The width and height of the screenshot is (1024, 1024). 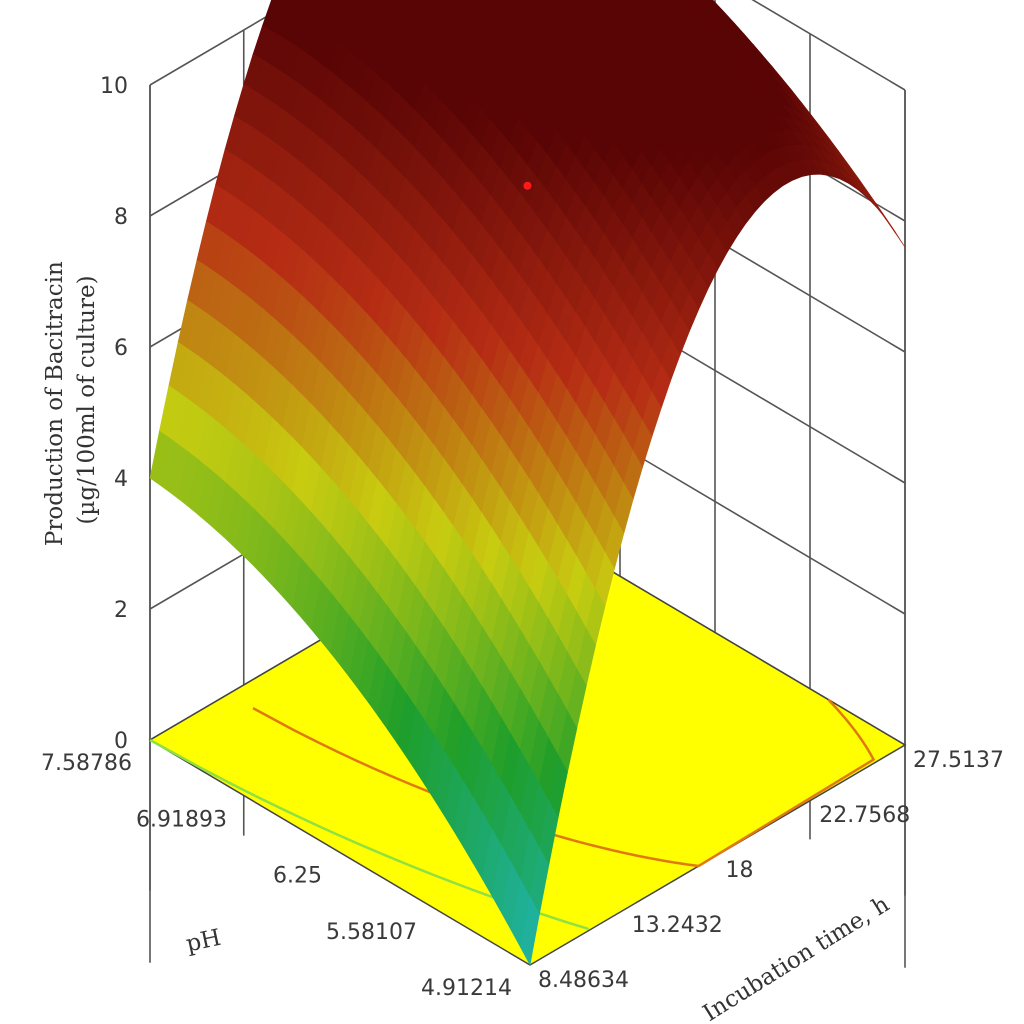 What do you see at coordinates (828, 45) in the screenshot?
I see `left-wall-gridline` at bounding box center [828, 45].